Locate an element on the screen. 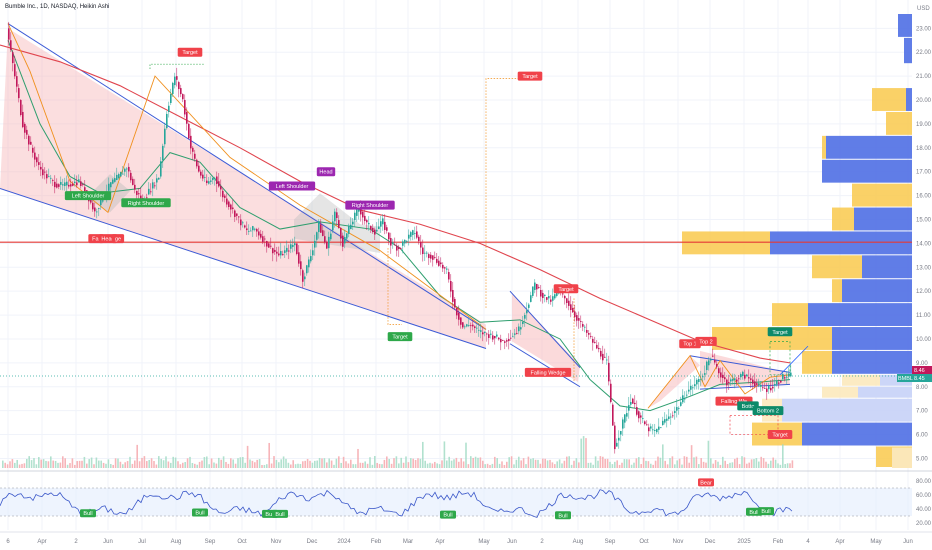 Image resolution: width=932 pixels, height=550 pixels. annotation-tag: Bottom 2 is located at coordinates (768, 410).